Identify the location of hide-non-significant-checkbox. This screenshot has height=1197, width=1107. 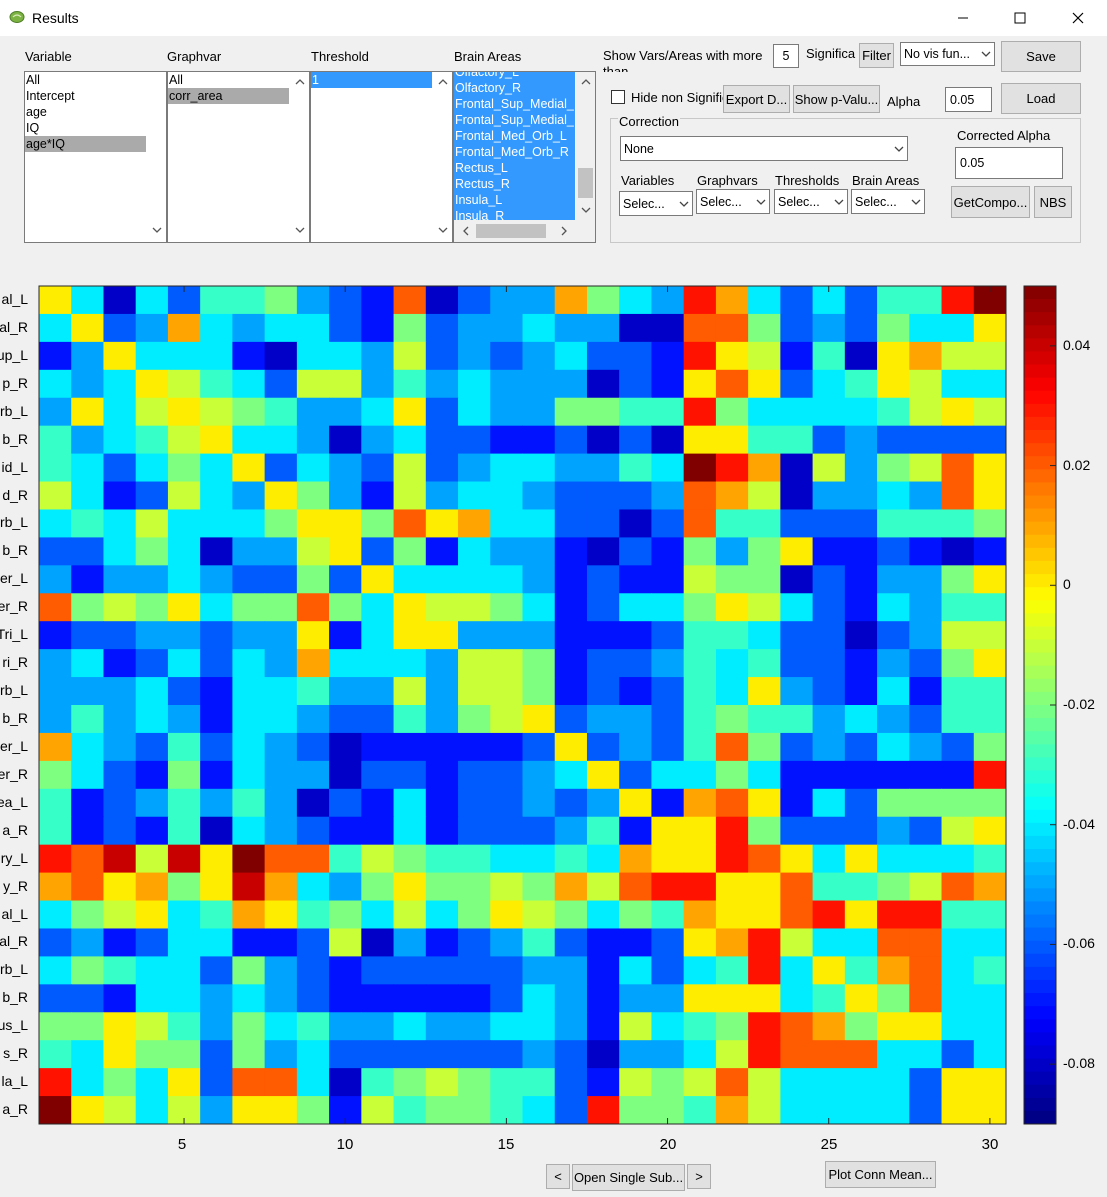
(618, 97).